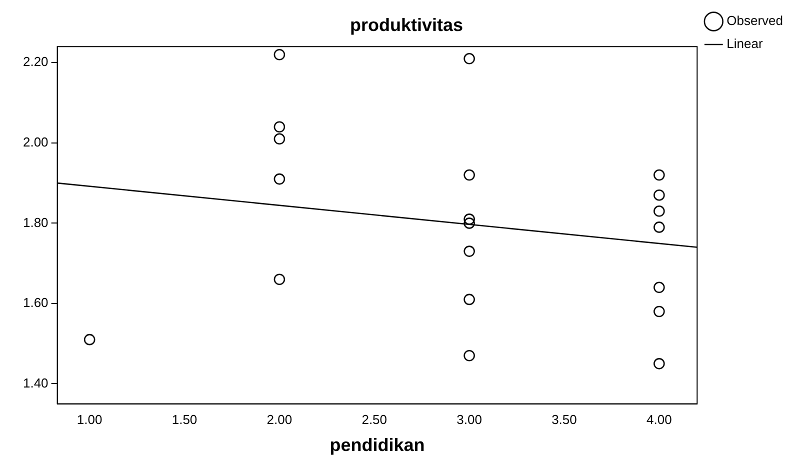 Image resolution: width=803 pixels, height=466 pixels. Describe the element at coordinates (564, 420) in the screenshot. I see `x-tick-label: 3.50` at that location.